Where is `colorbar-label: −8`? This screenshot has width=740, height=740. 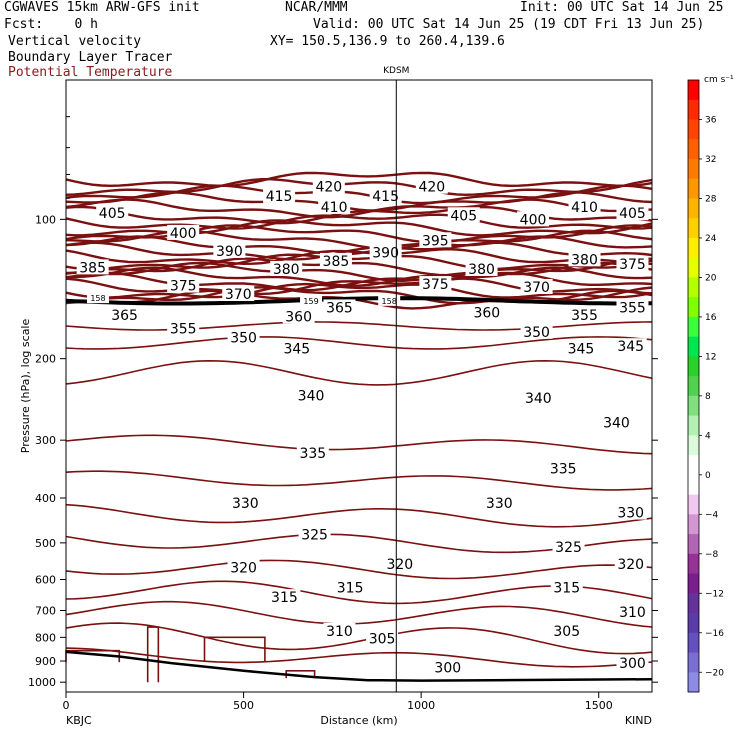 colorbar-label: −8 is located at coordinates (712, 555).